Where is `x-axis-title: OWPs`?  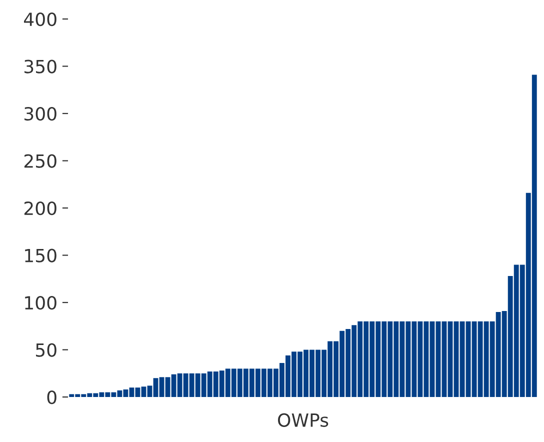 x-axis-title: OWPs is located at coordinates (303, 420).